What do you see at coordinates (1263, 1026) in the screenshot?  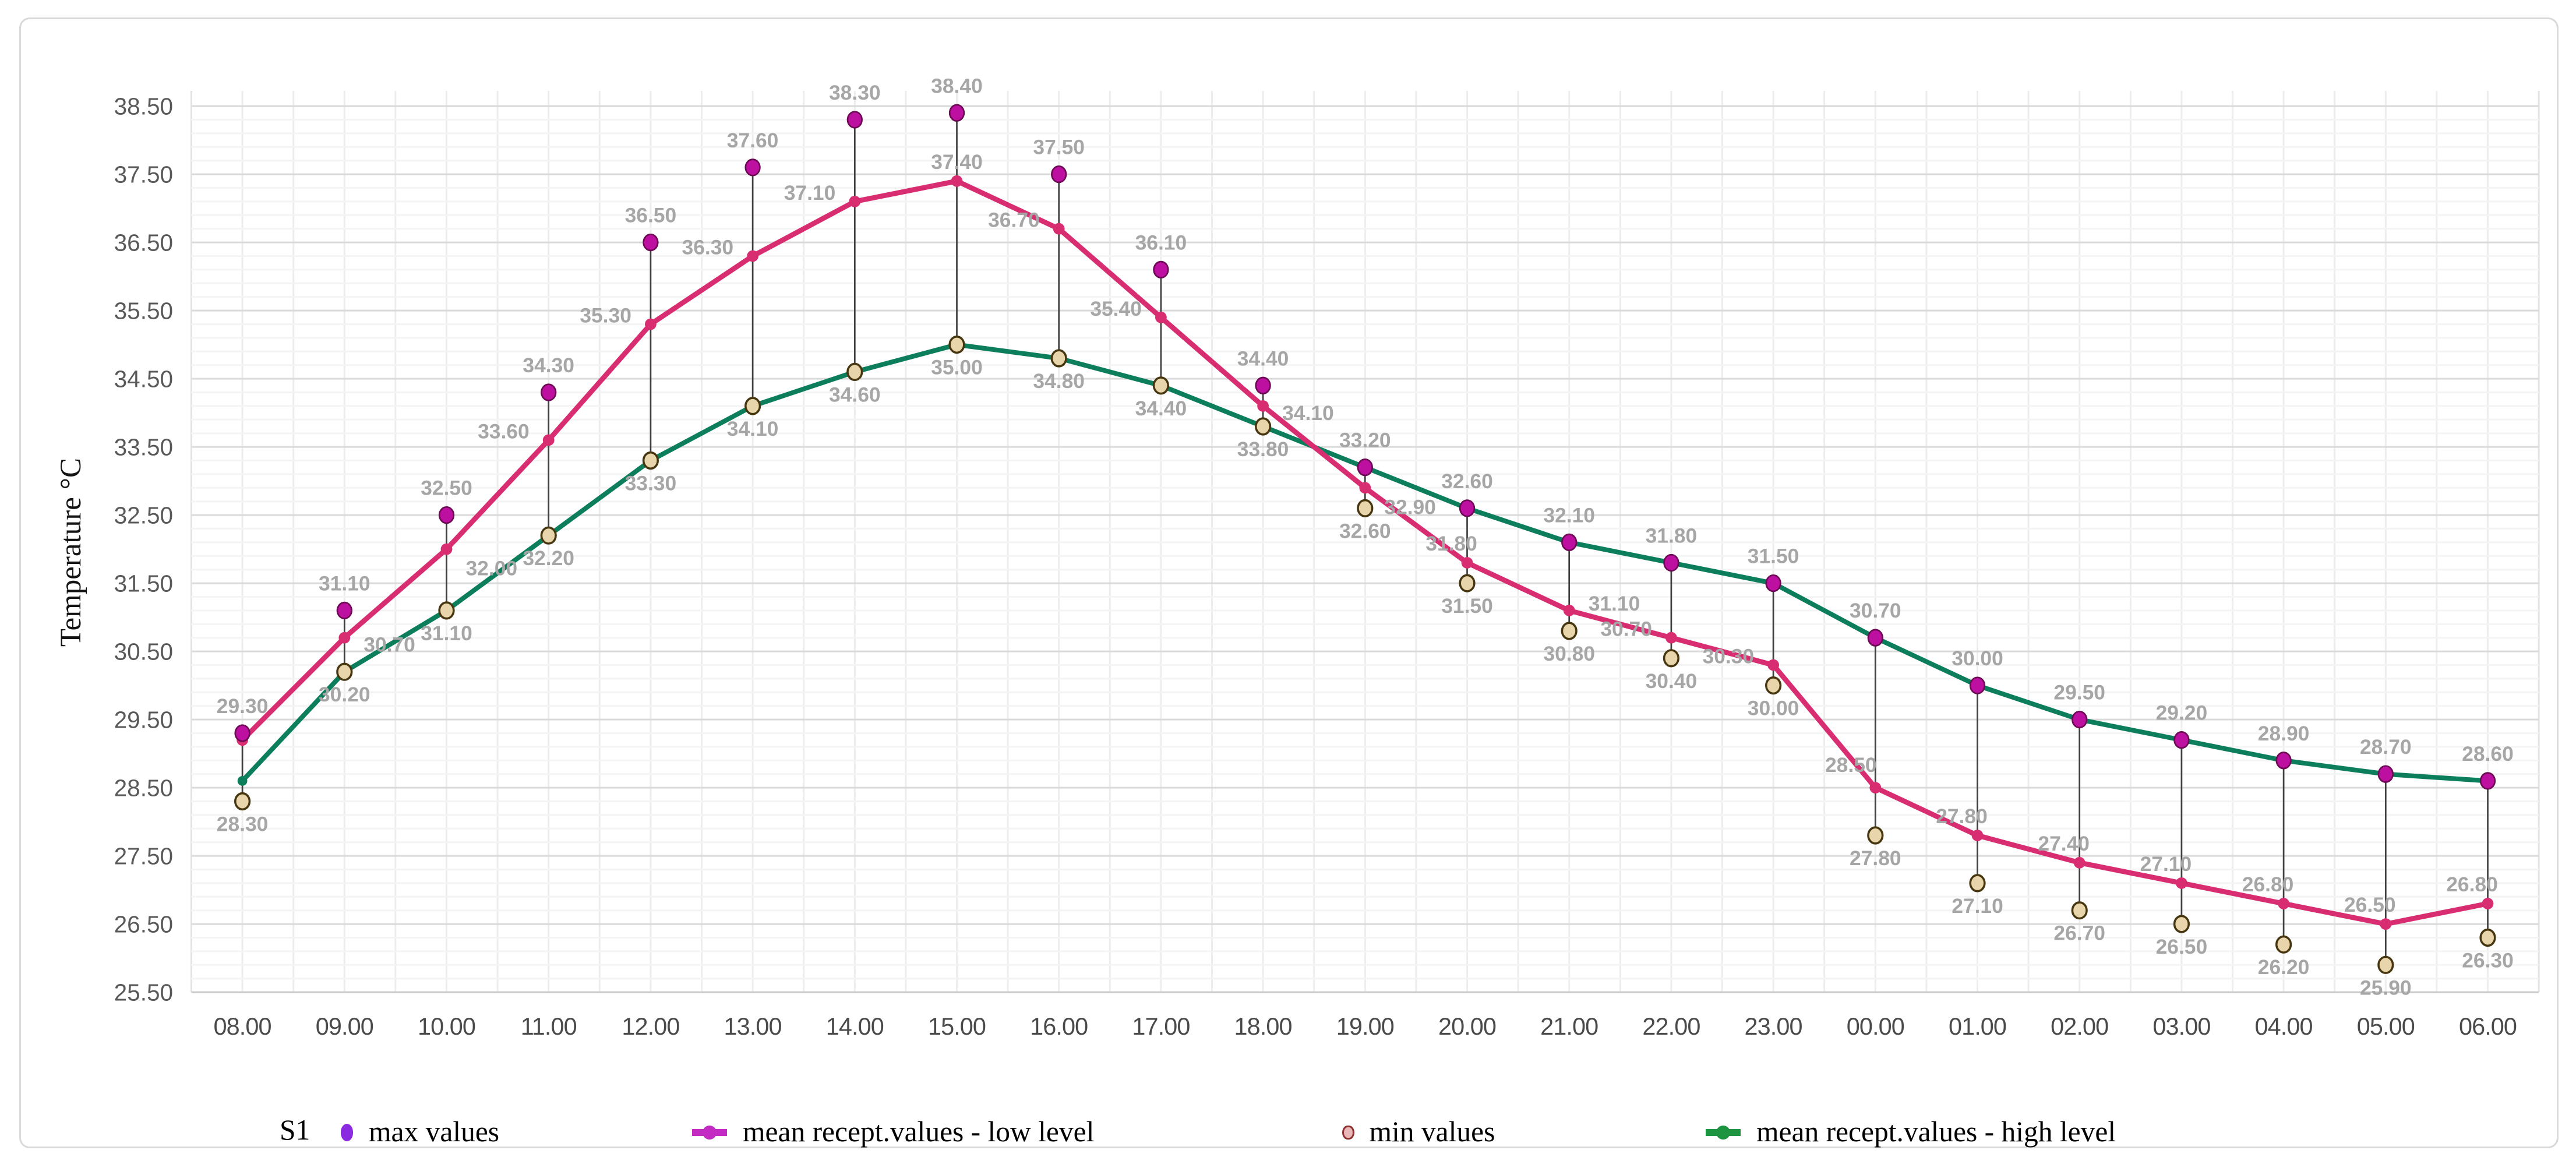 I see `x-tick-label: 18.00` at bounding box center [1263, 1026].